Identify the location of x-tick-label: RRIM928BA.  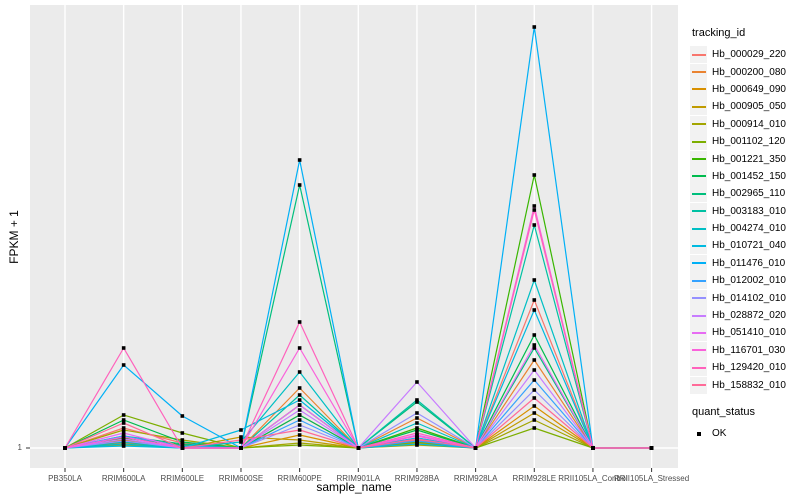
(417, 478).